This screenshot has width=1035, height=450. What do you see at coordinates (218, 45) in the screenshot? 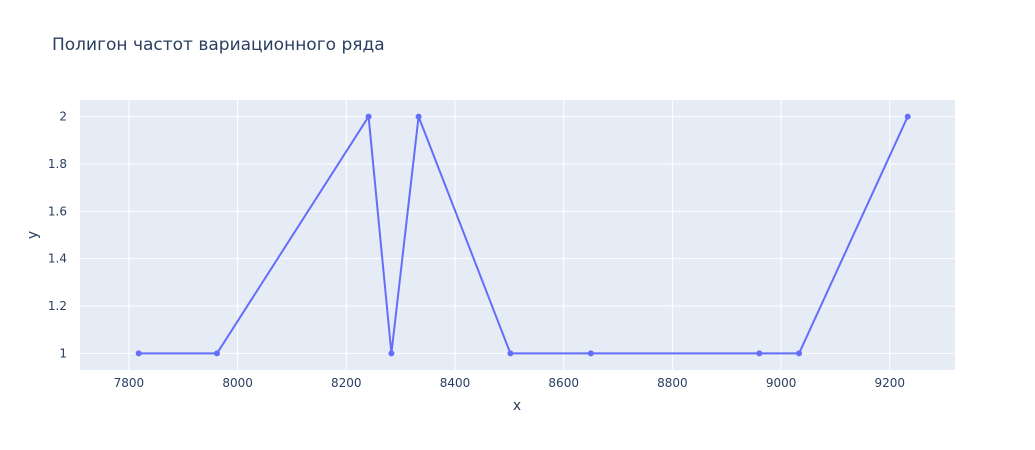
I see `chart-title: Полигон частот вариационного ряда` at bounding box center [218, 45].